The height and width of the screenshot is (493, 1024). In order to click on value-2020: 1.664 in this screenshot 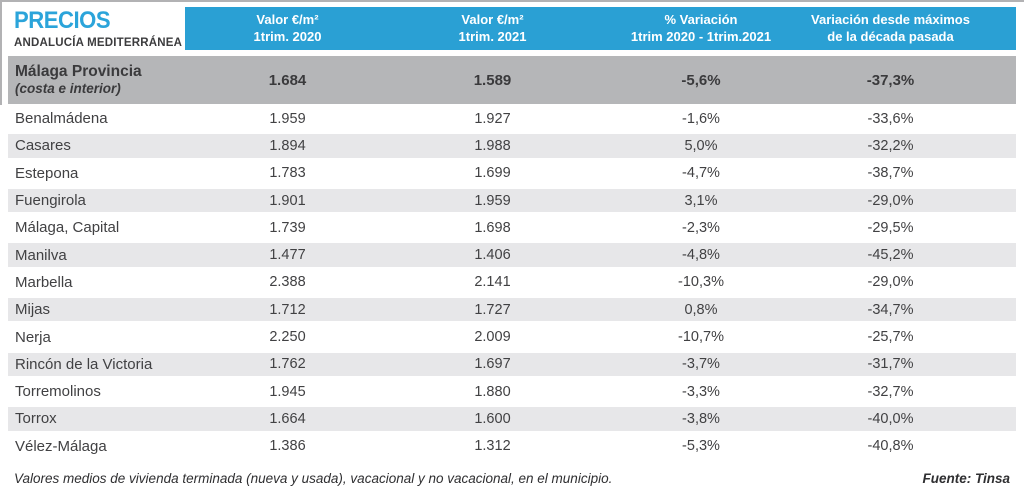, I will do `click(287, 418)`.